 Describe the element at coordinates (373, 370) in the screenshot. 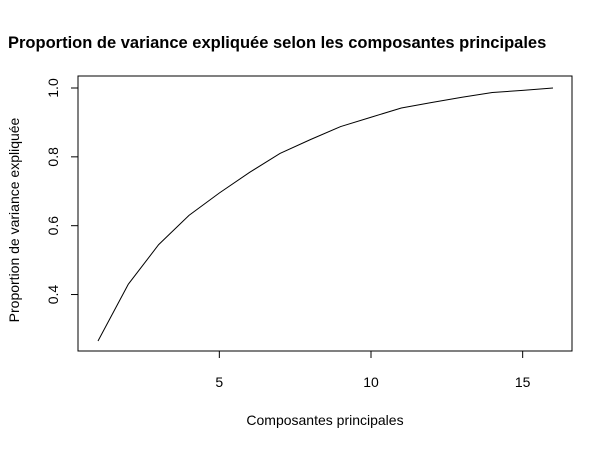

I see `x-axis: 5 10 15` at that location.